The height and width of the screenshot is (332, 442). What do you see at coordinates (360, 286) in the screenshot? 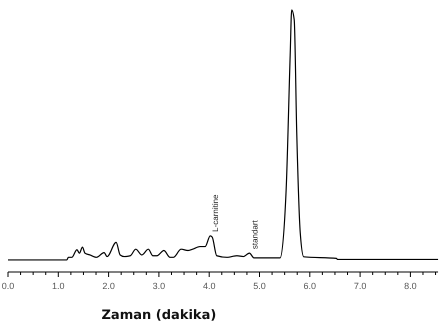
I see `x-tick-label: 7.0` at bounding box center [360, 286].